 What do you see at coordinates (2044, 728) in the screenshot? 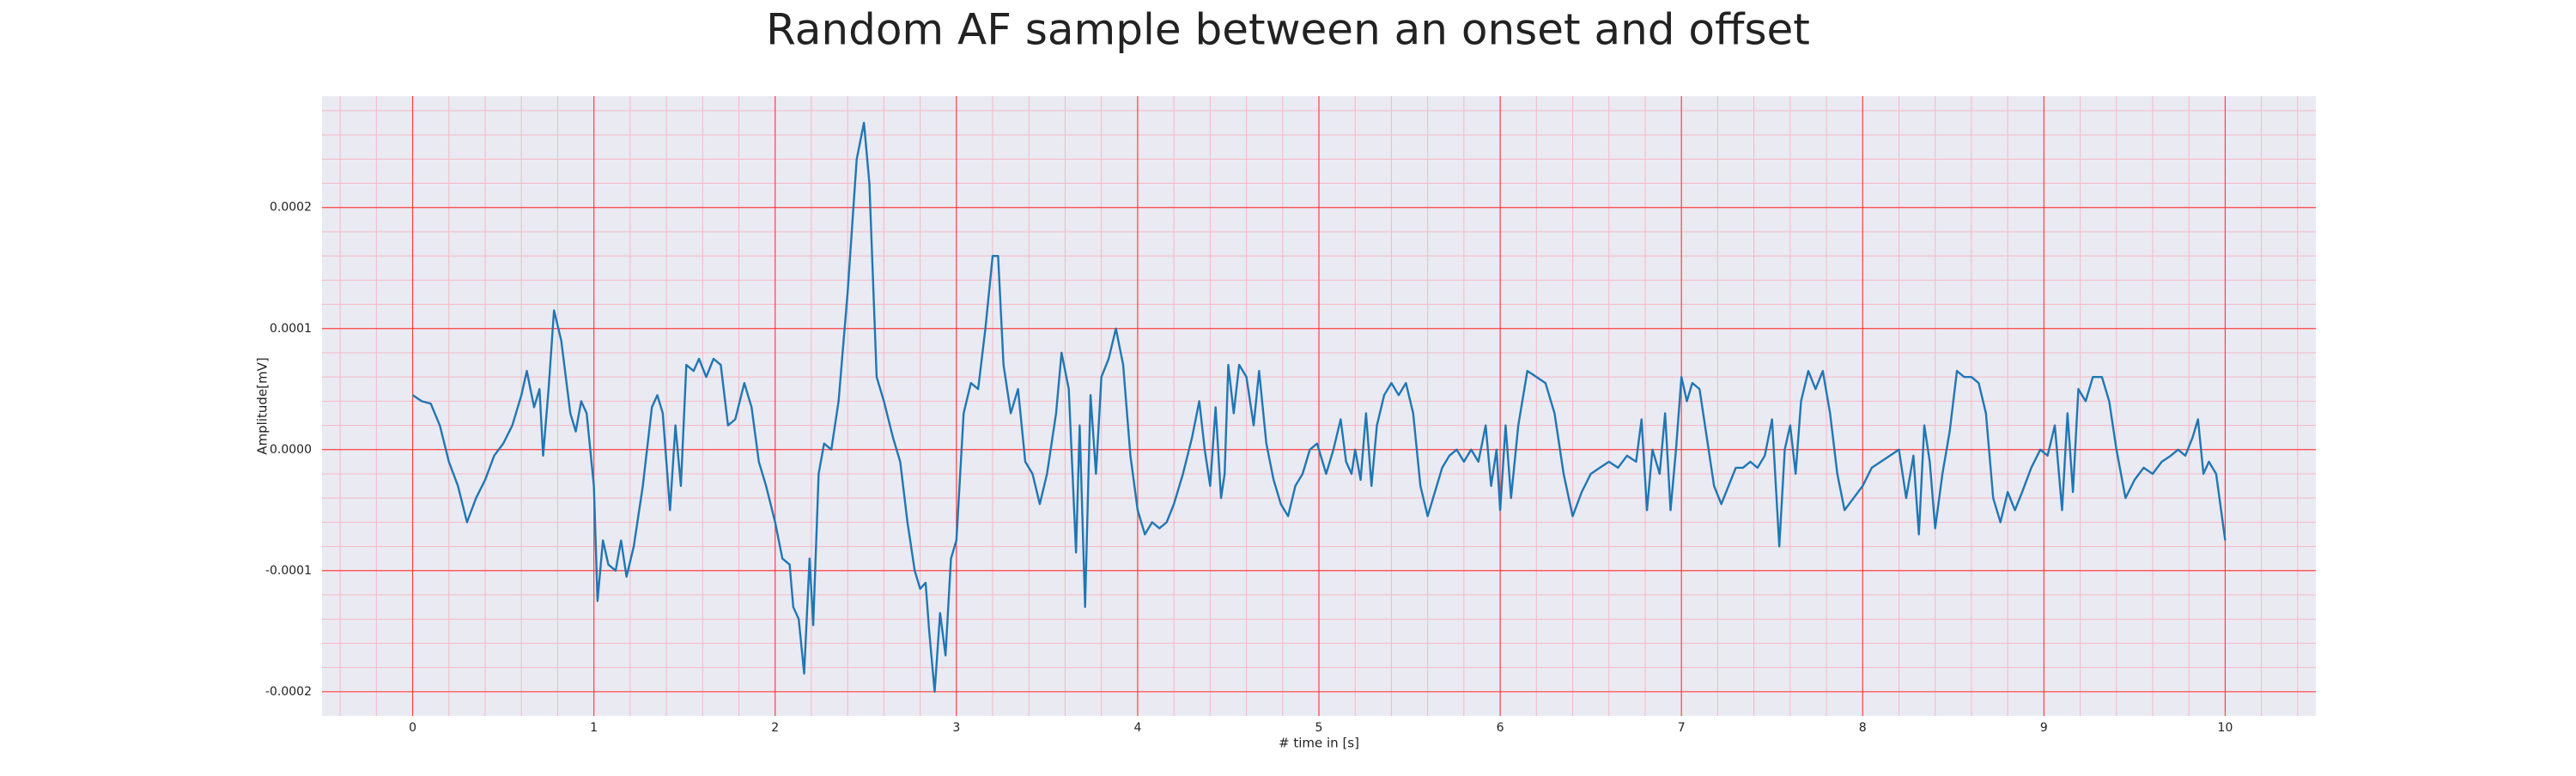
I see `x-tick-label: 9` at bounding box center [2044, 728].